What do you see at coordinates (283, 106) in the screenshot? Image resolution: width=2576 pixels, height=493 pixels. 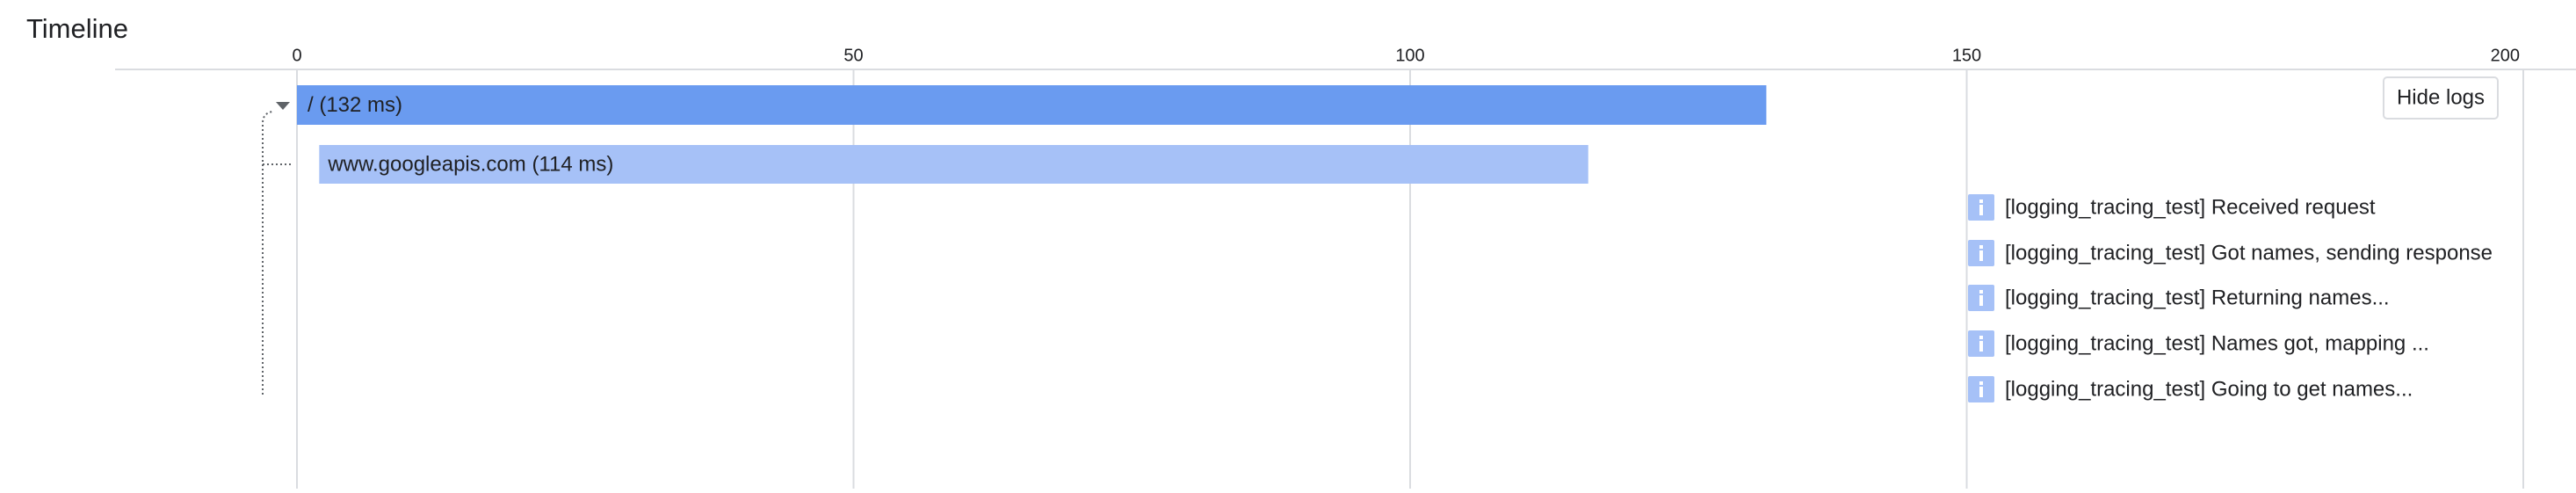 I see `expand-caret` at bounding box center [283, 106].